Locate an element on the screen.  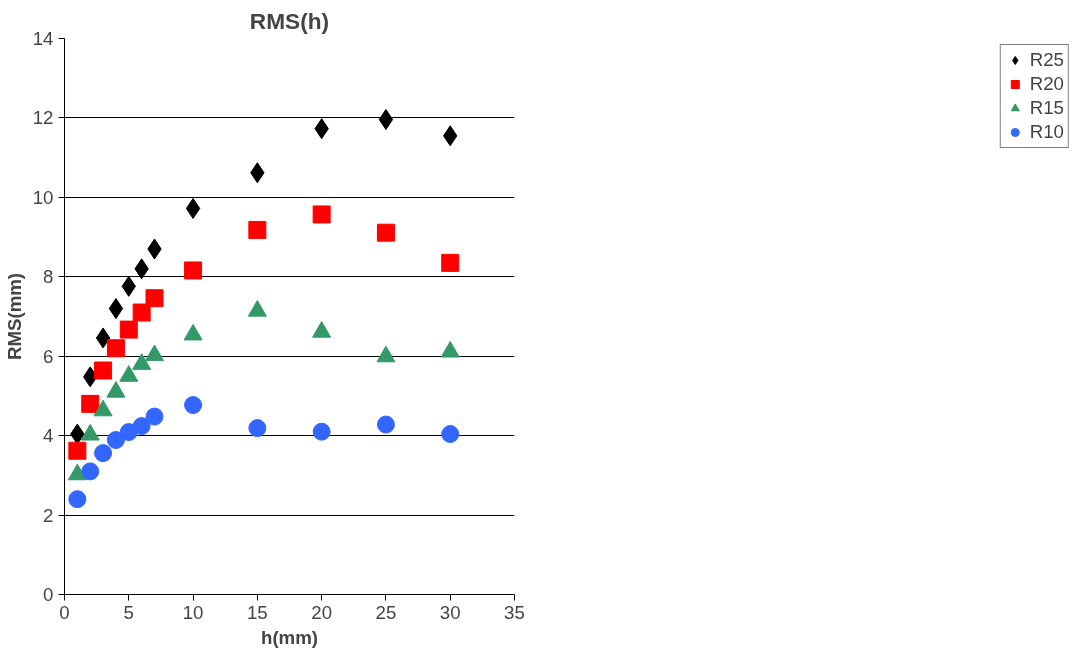
legend-label: R15 is located at coordinates (1046, 108).